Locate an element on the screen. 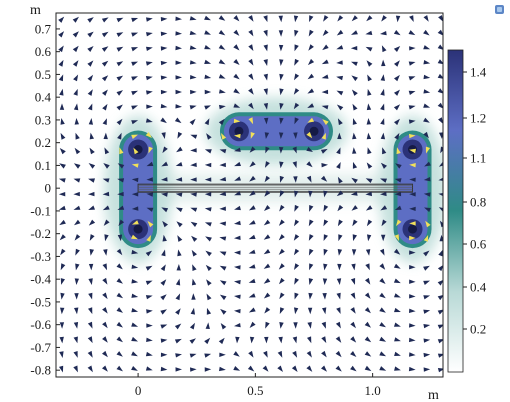  colorbar-bar is located at coordinates (455, 211).